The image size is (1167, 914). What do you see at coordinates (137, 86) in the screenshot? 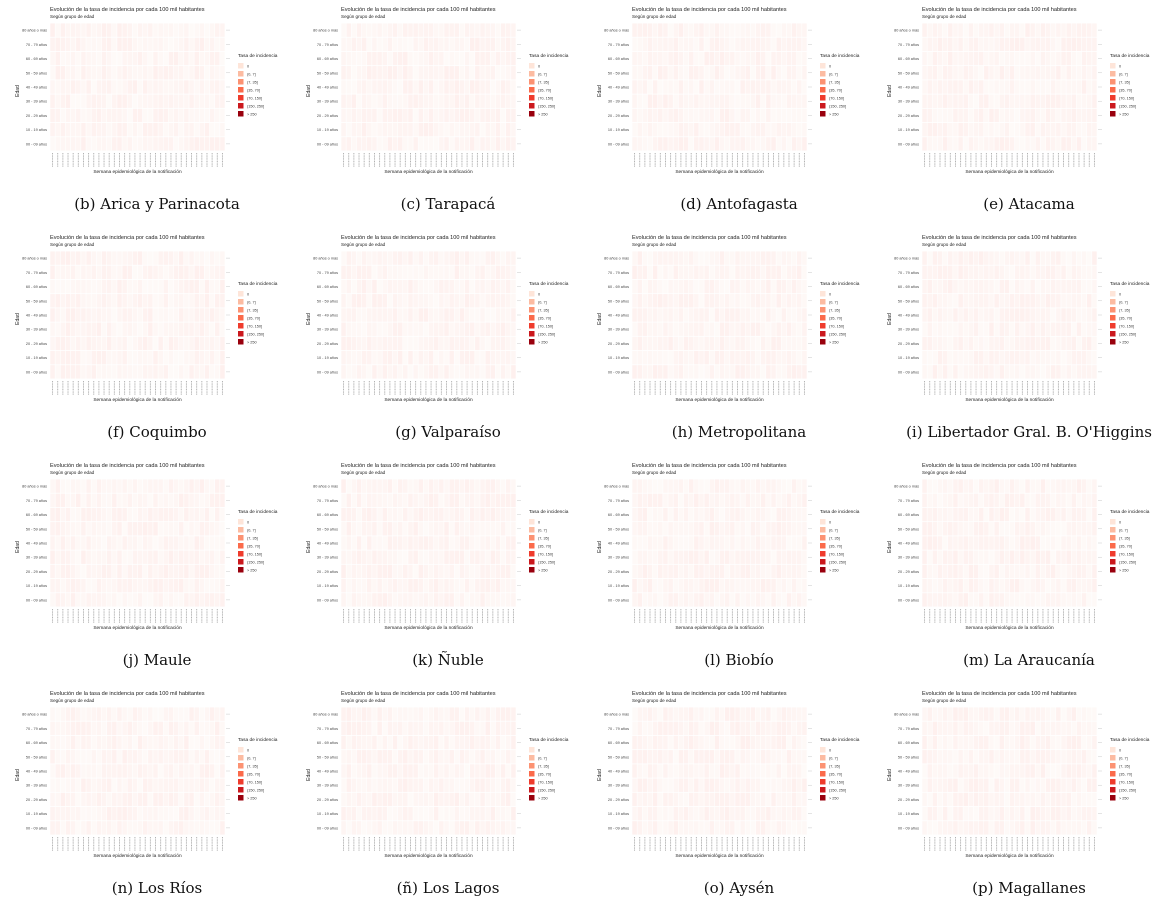
I see `heatmap-cells` at bounding box center [137, 86].